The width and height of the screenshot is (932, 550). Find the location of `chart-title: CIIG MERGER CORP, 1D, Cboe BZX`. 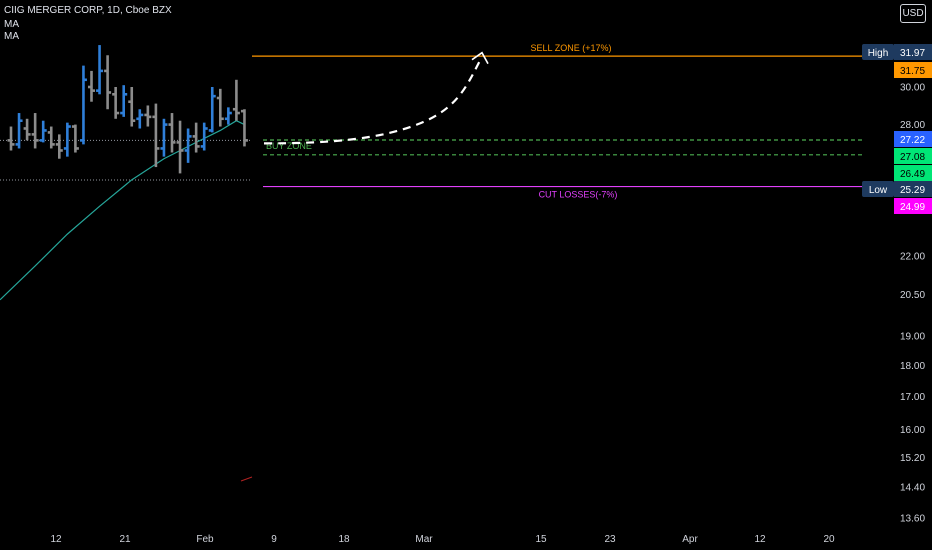

chart-title: CIIG MERGER CORP, 1D, Cboe BZX is located at coordinates (88, 10).